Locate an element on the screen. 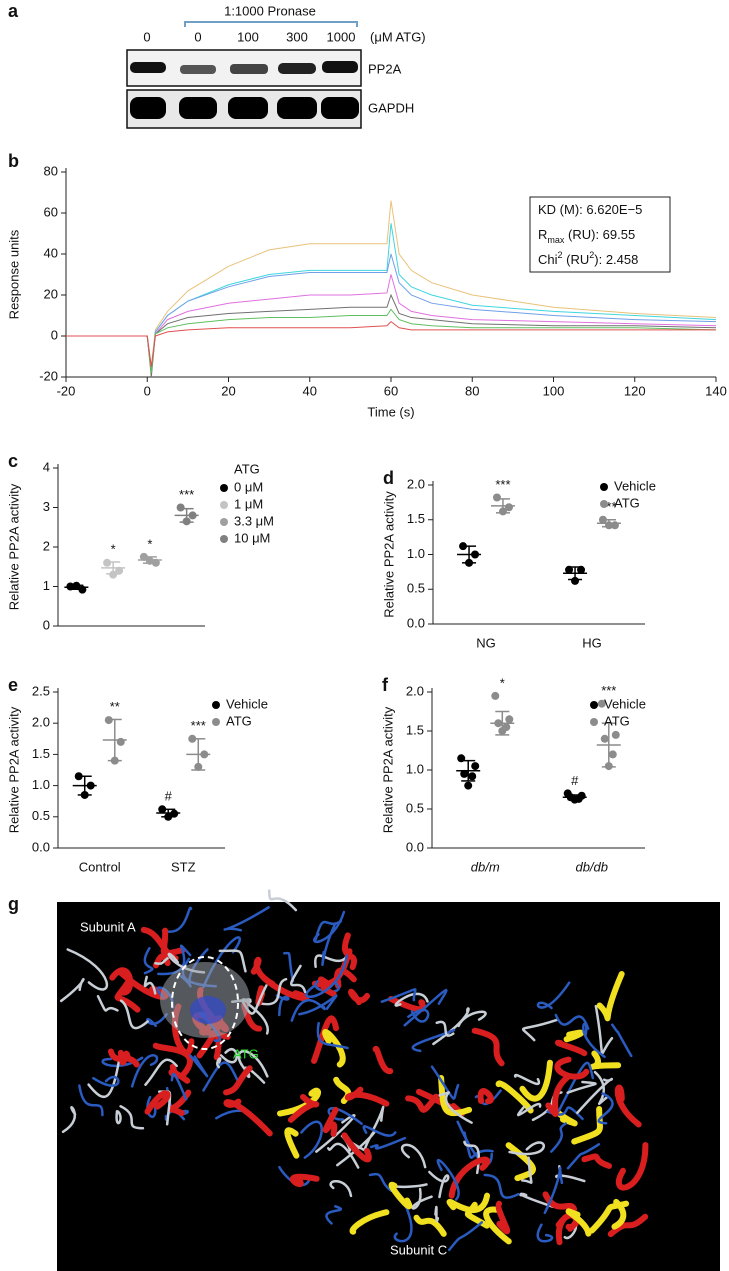  category-label: Control is located at coordinates (100, 866).